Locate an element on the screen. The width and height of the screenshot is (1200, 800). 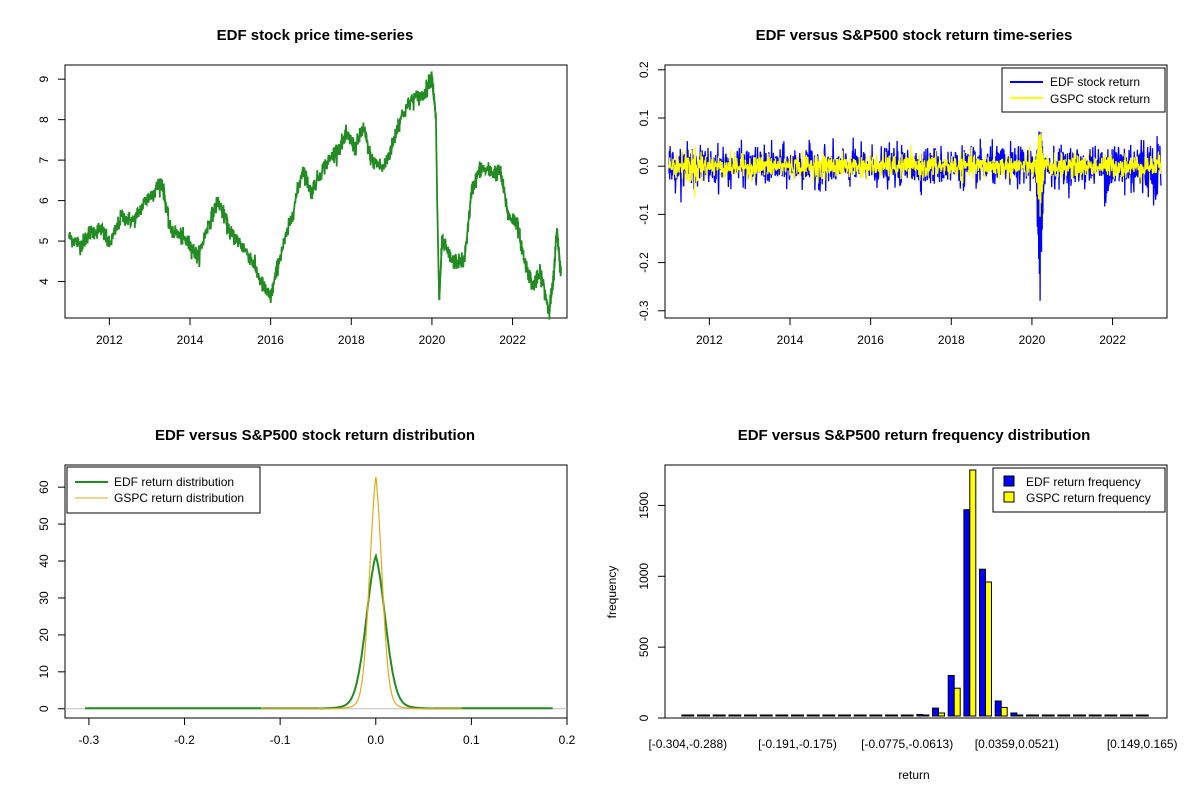
histogram-legend-box is located at coordinates (1079, 490).